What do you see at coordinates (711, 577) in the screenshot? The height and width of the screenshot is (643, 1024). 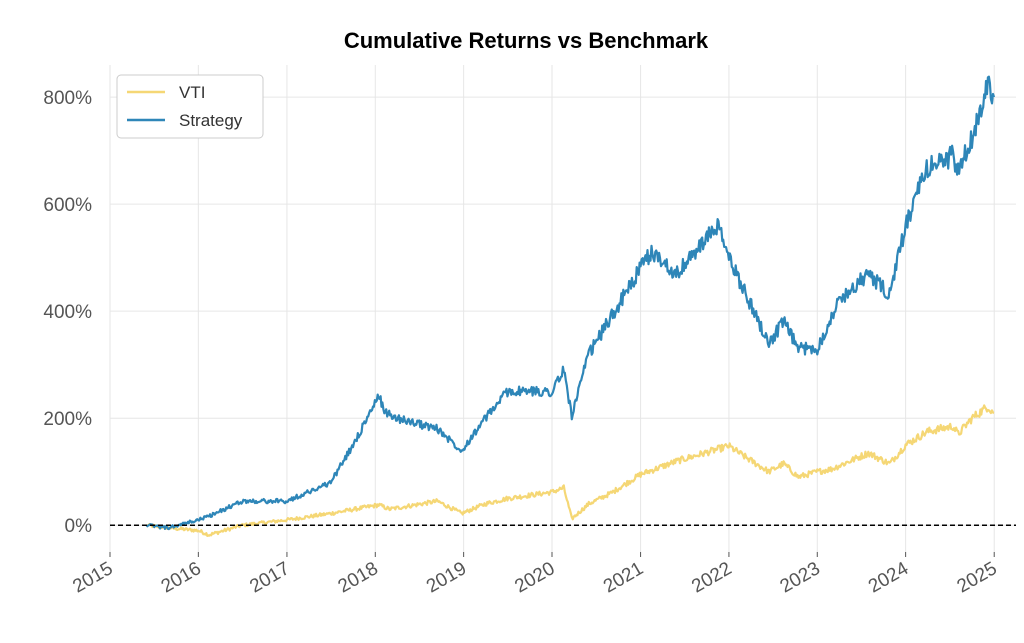 I see `x-tick-label: 2022` at bounding box center [711, 577].